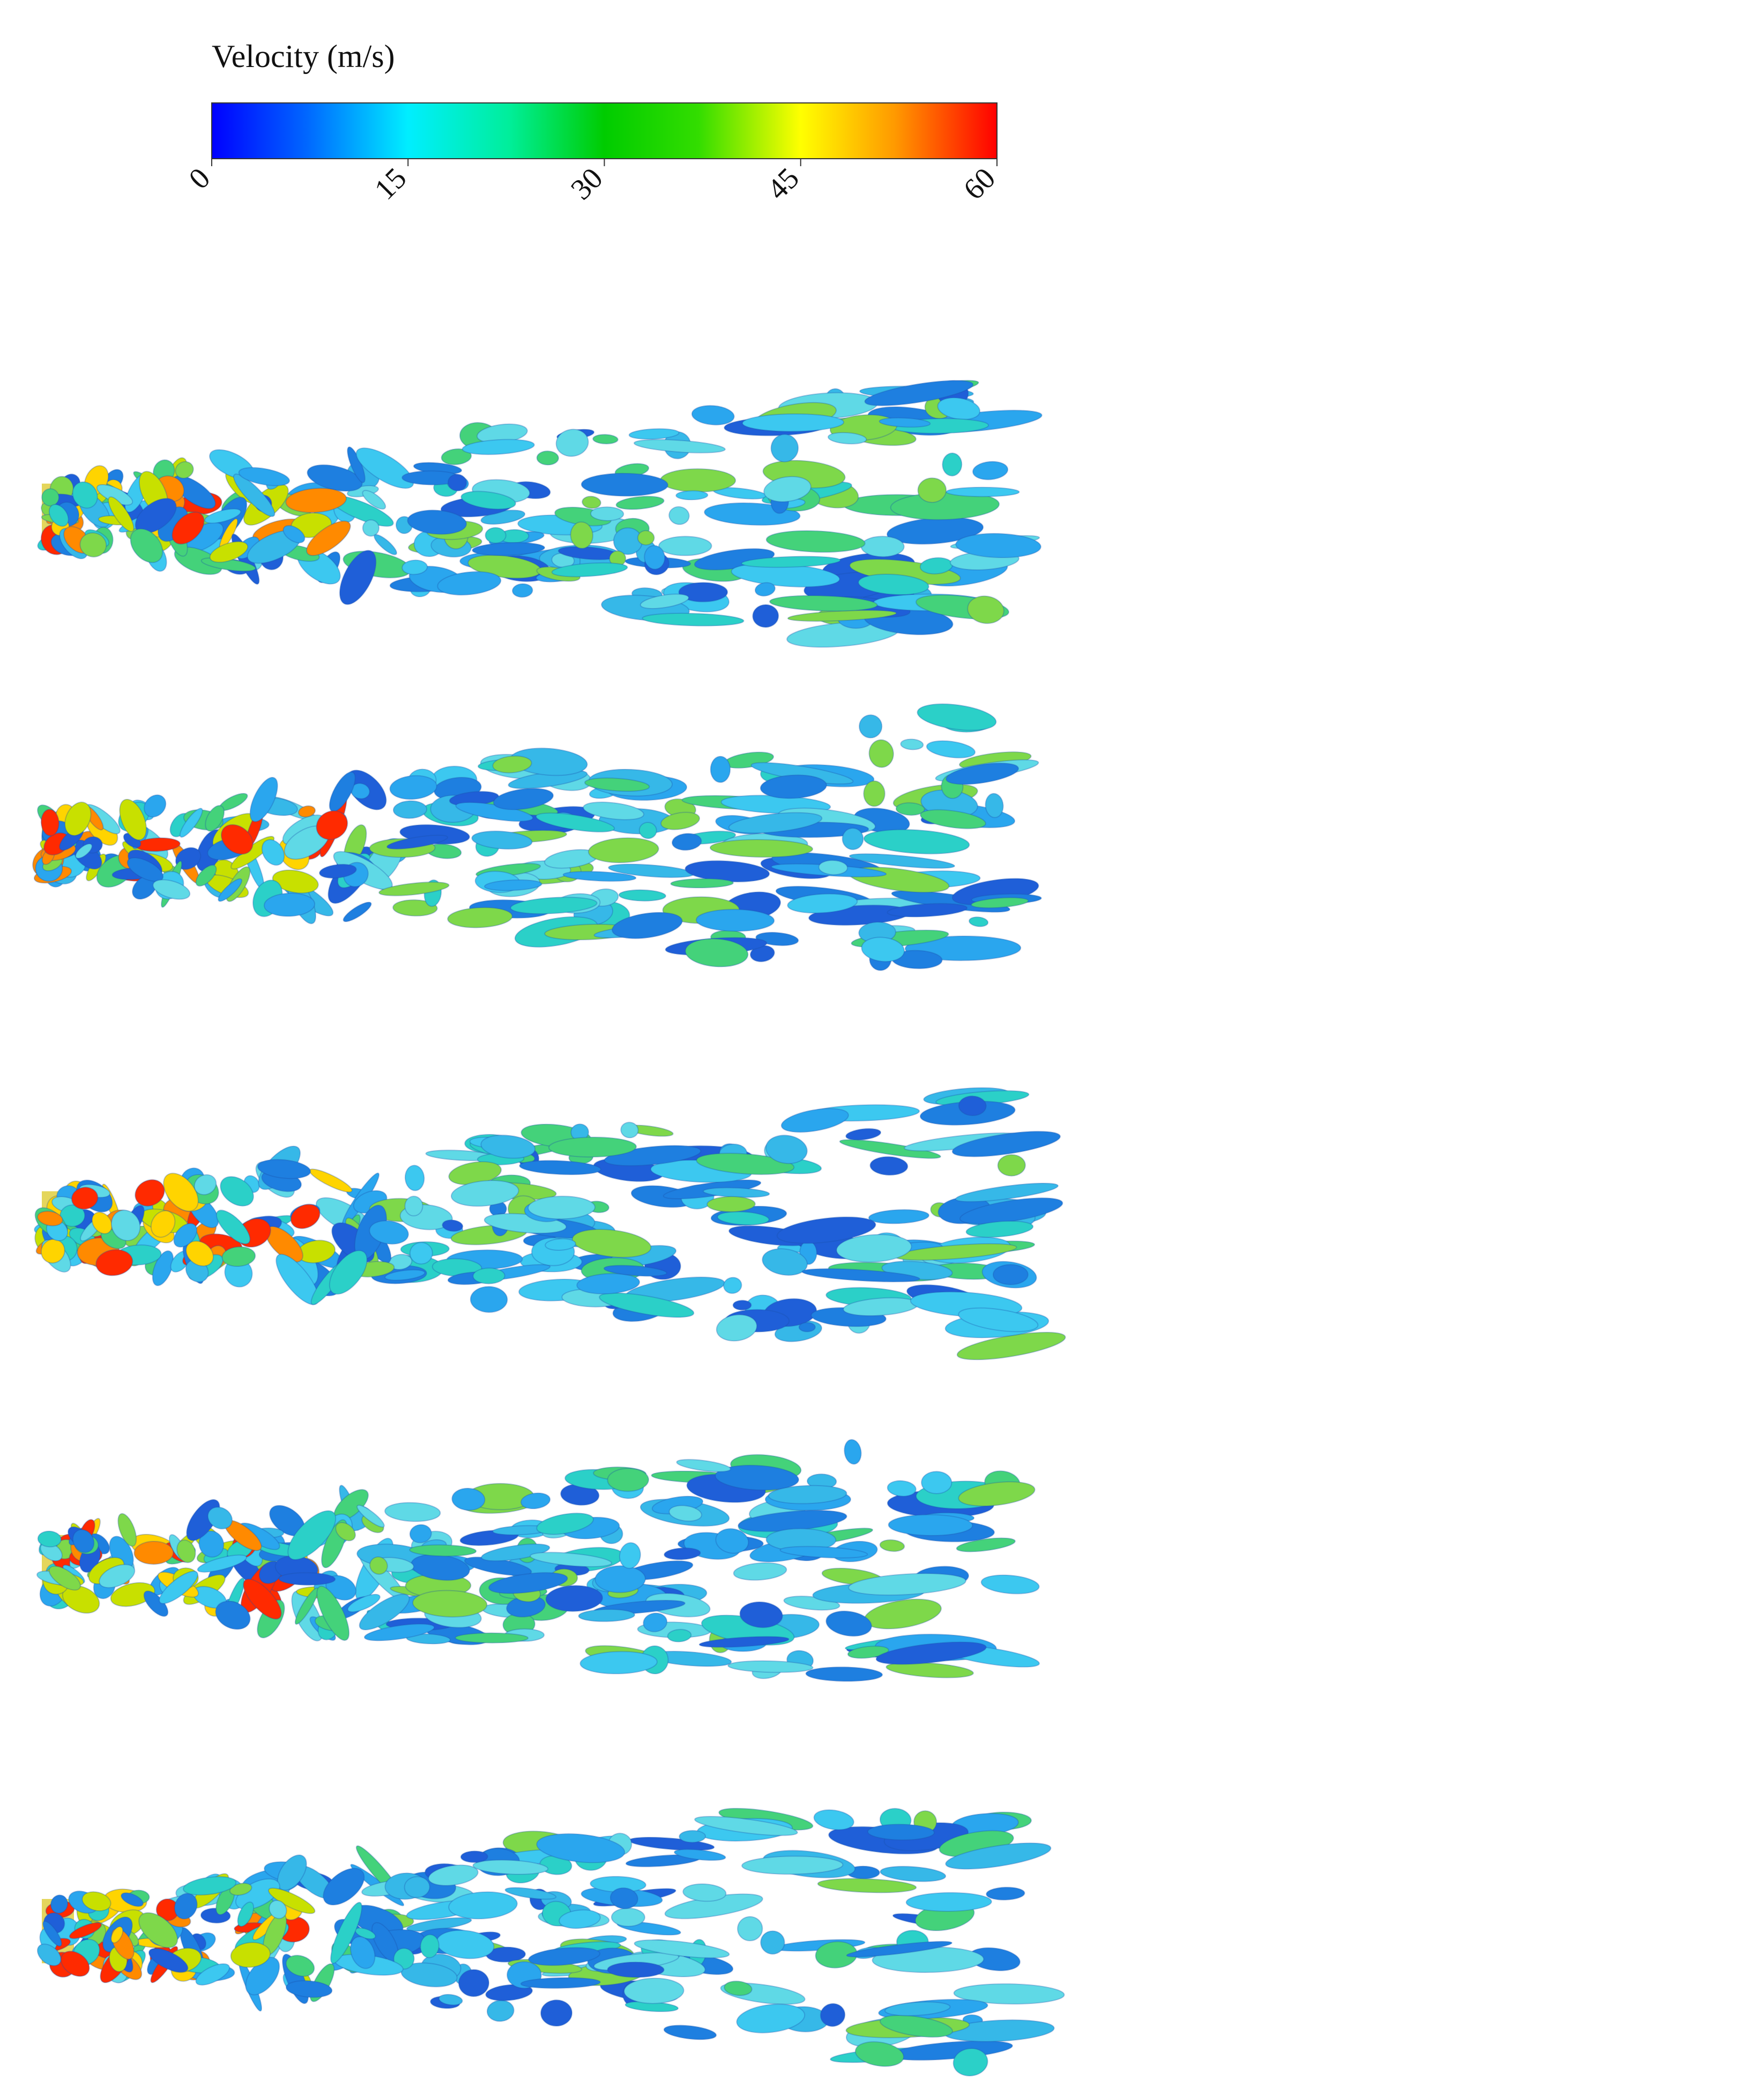 The width and height of the screenshot is (1764, 2085). Describe the element at coordinates (979, 183) in the screenshot. I see `tick-label: 60` at that location.